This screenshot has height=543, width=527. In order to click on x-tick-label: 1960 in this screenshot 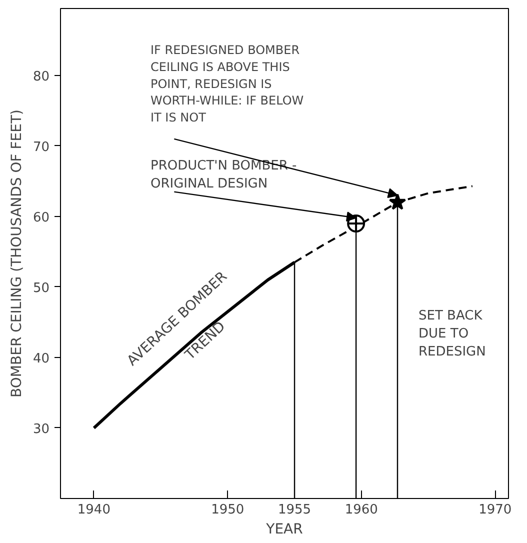, I will do `click(361, 510)`.